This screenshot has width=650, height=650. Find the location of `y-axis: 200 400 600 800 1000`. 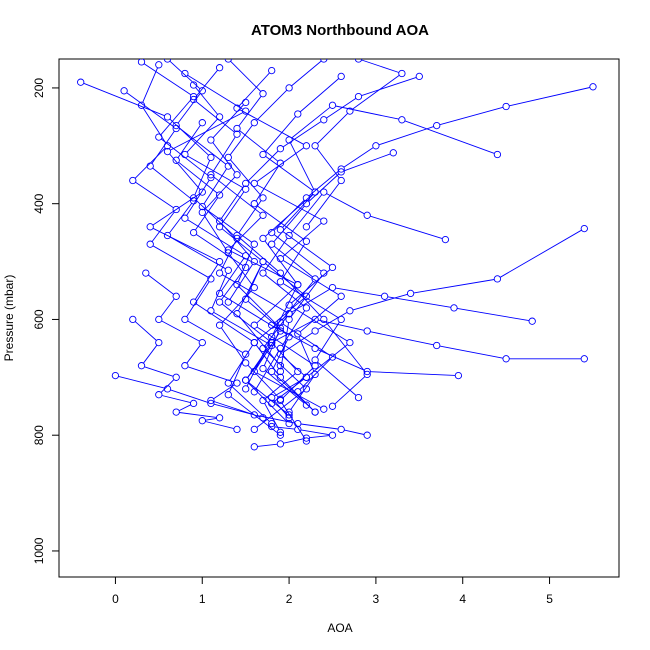

y-axis: 200 400 600 800 1000 is located at coordinates (46, 321).